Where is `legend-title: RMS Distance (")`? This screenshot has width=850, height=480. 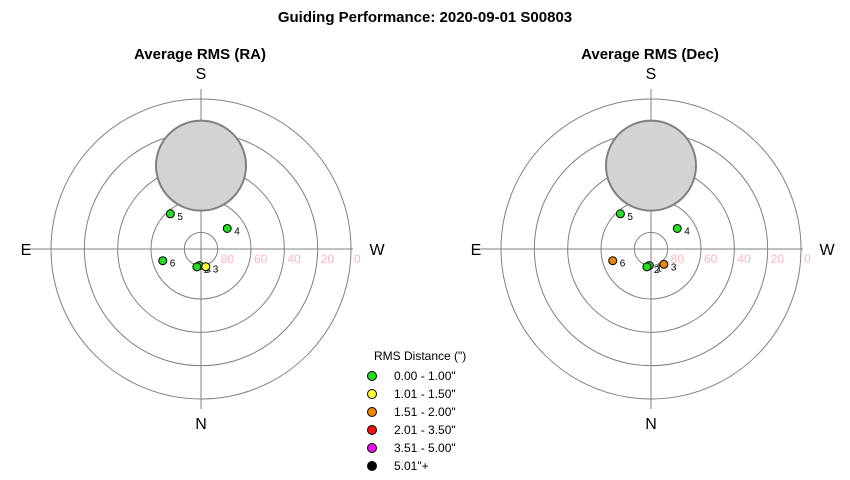
legend-title: RMS Distance (") is located at coordinates (420, 356).